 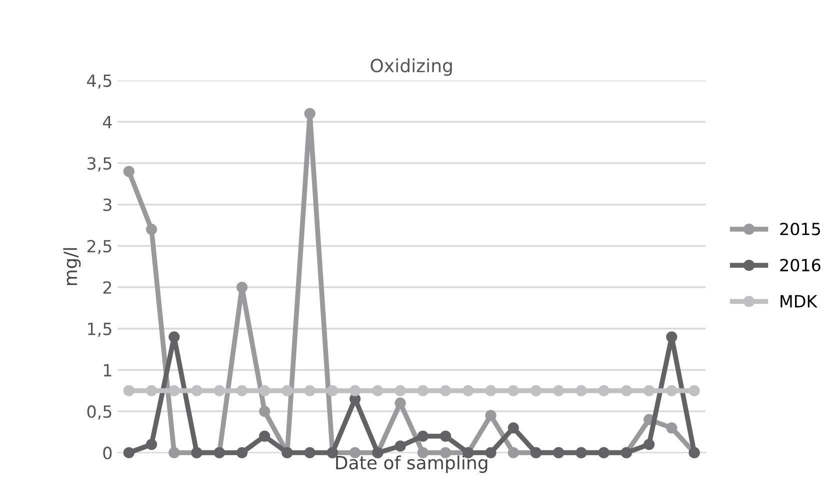 I want to click on y-tick-label: 1, so click(x=108, y=370).